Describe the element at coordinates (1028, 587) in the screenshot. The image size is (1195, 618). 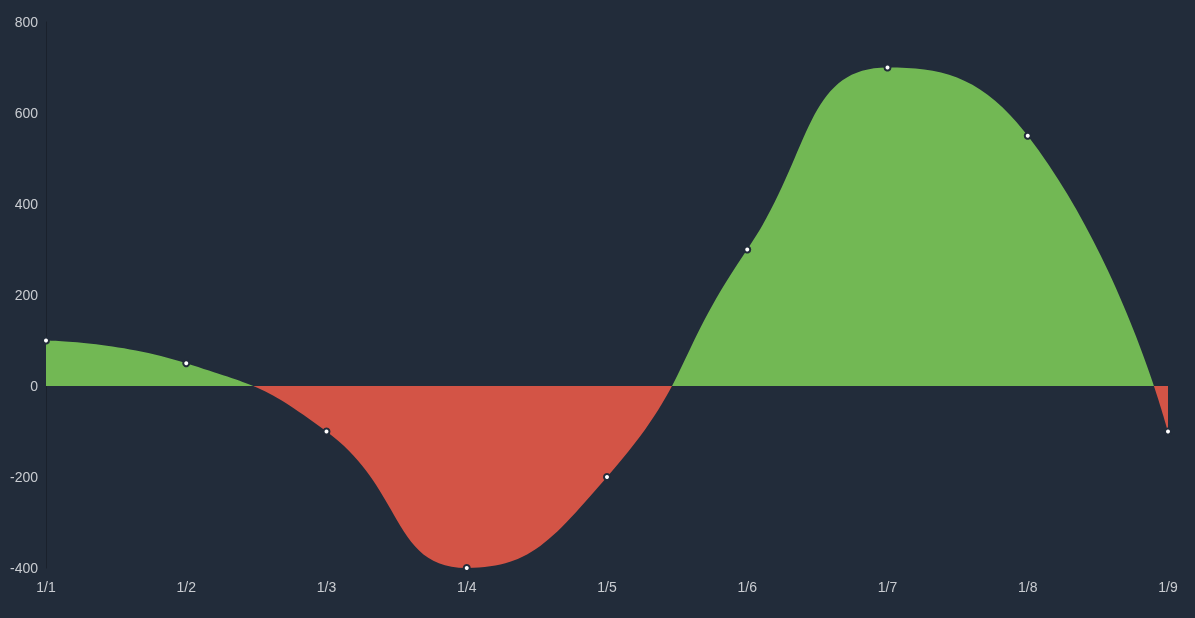
I see `x-tick-label: 1/8` at that location.